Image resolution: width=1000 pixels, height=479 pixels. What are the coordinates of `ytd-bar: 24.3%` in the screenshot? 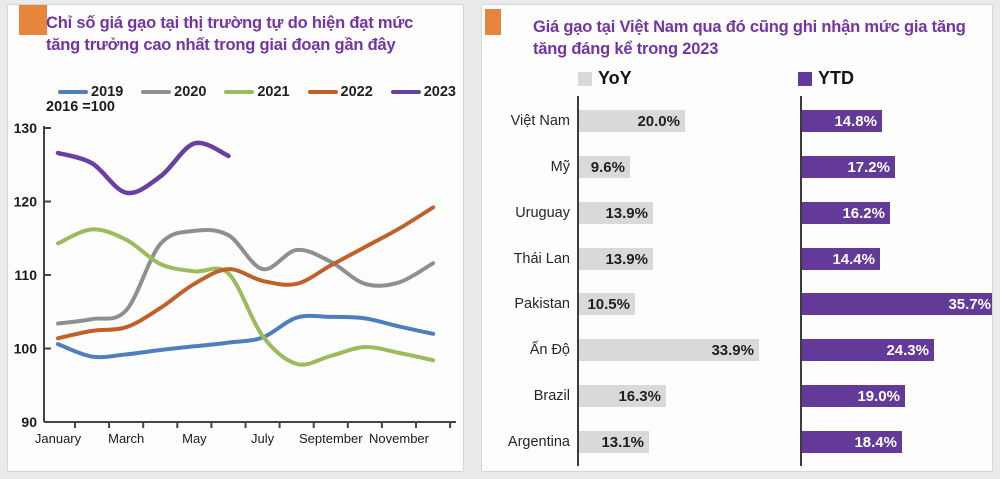 It's located at (868, 350).